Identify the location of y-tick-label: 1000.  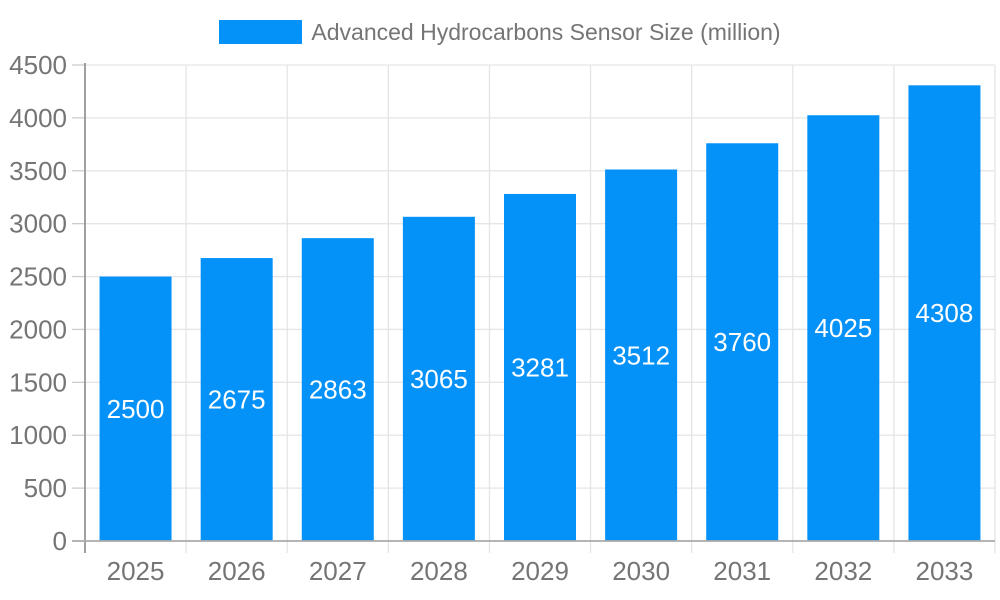
(38, 435).